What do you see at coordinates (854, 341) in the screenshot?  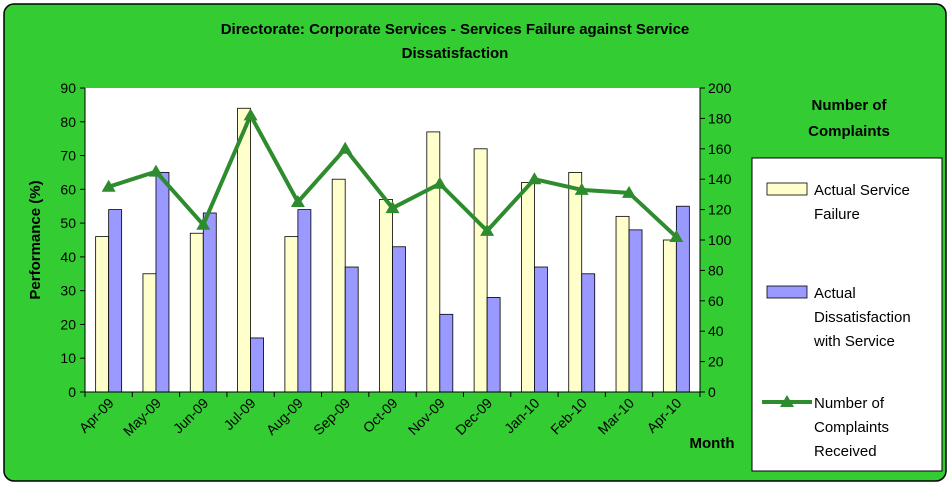 I see `legend-label-dissatisfaction: with Service` at bounding box center [854, 341].